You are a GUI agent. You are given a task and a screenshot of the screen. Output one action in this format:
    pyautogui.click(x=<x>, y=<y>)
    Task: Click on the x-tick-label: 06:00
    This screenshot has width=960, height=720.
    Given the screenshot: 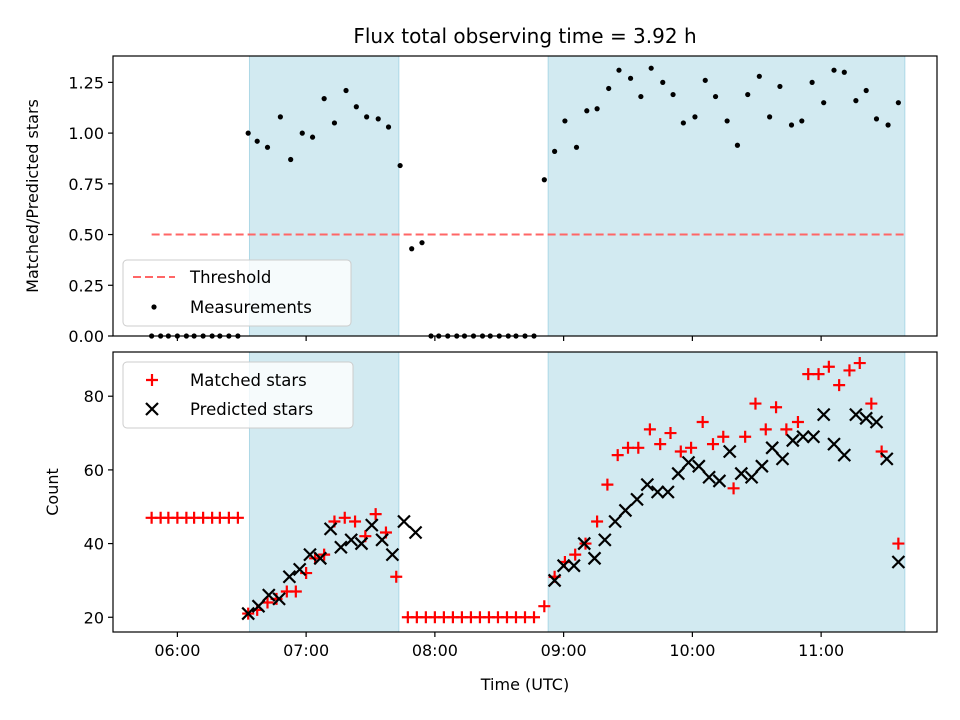 What is the action you would take?
    pyautogui.click(x=177, y=650)
    